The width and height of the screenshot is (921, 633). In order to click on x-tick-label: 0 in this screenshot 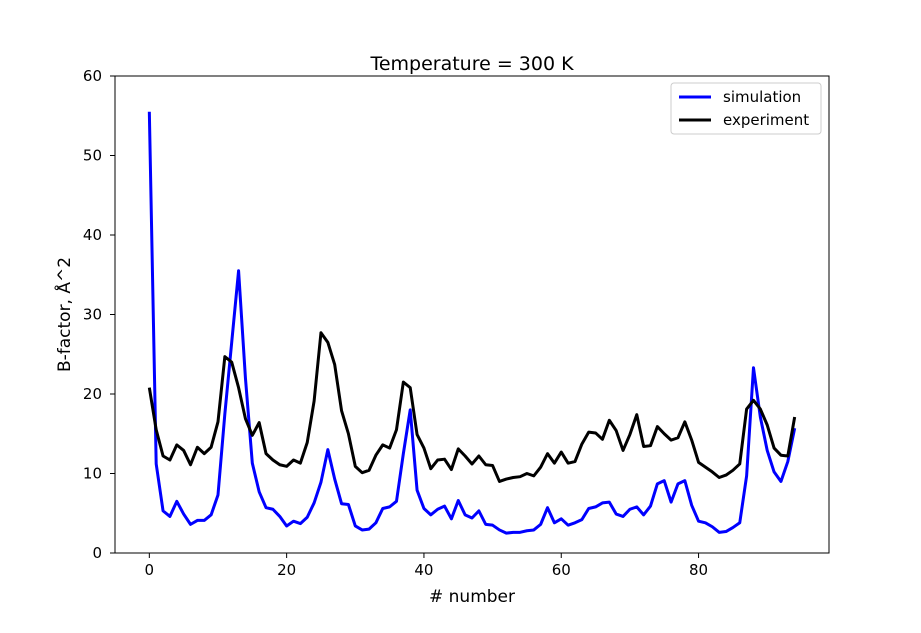, I will do `click(150, 570)`.